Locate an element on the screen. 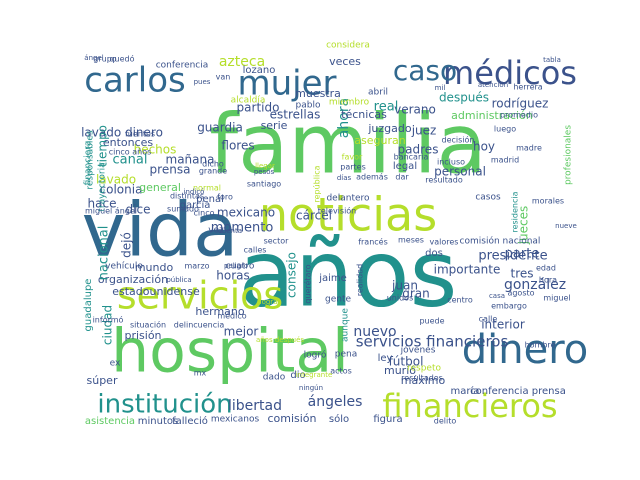  cloud-word: servicios is located at coordinates (200, 296).